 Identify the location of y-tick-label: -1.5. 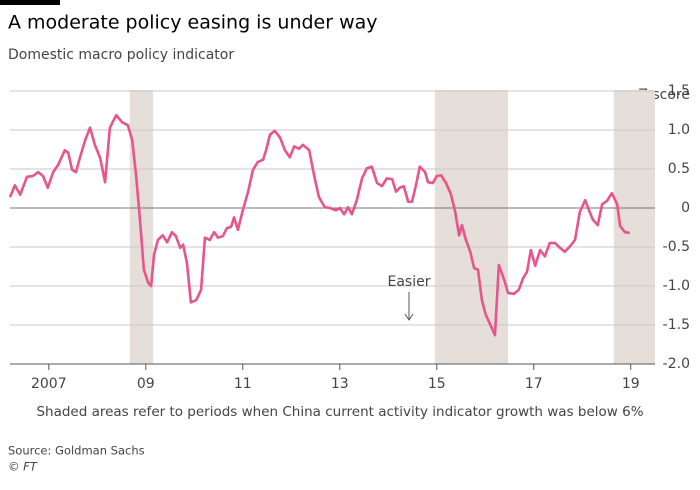
(676, 325).